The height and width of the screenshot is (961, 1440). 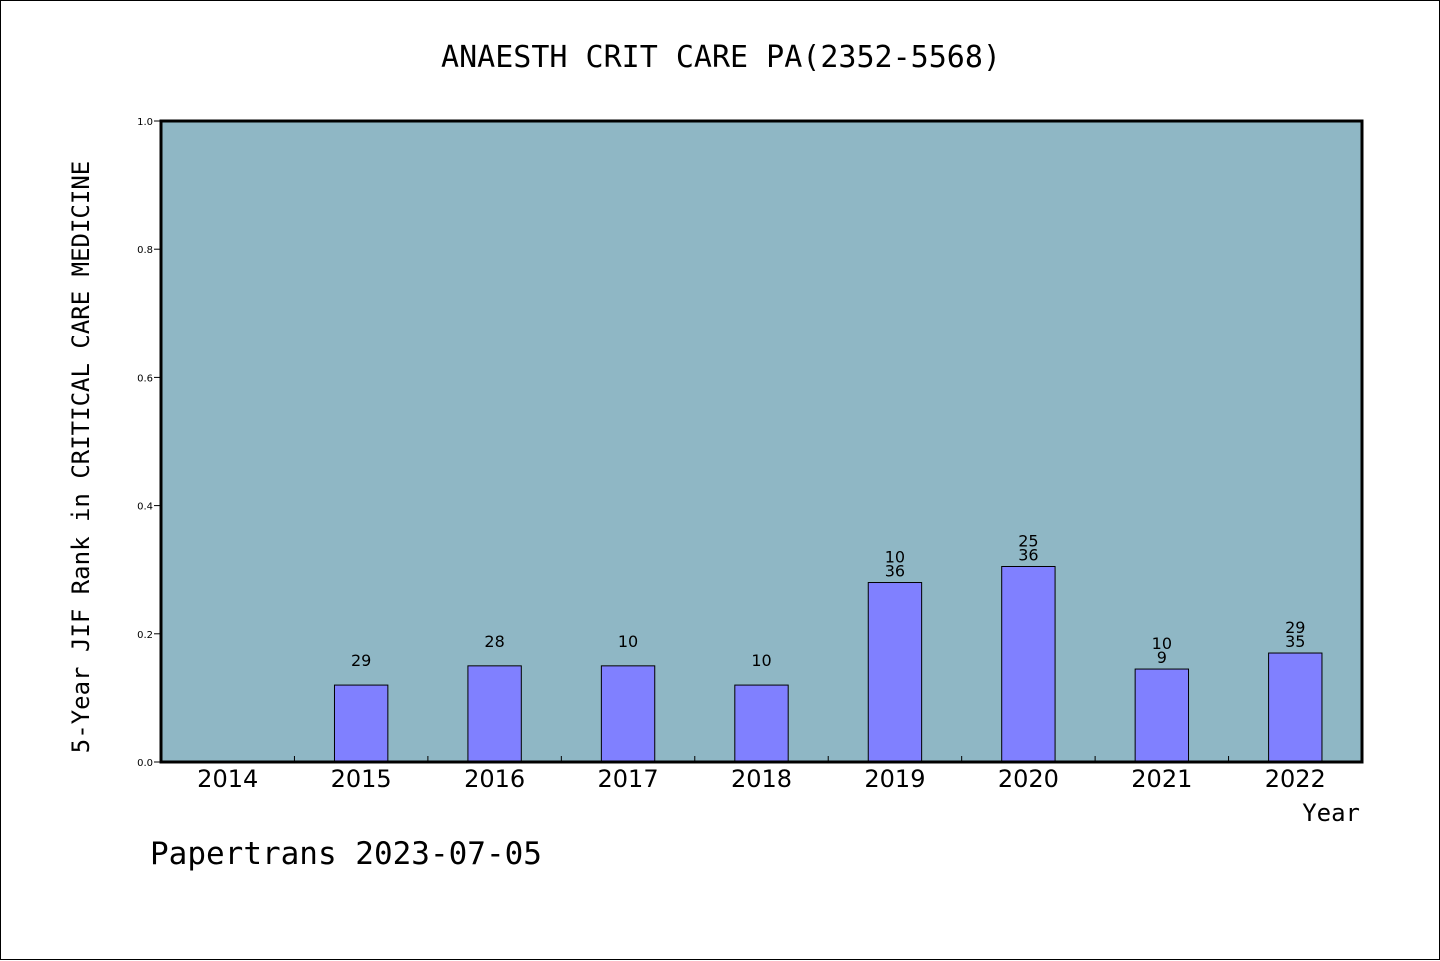 I want to click on y-tick-label: 0.8, so click(x=145, y=250).